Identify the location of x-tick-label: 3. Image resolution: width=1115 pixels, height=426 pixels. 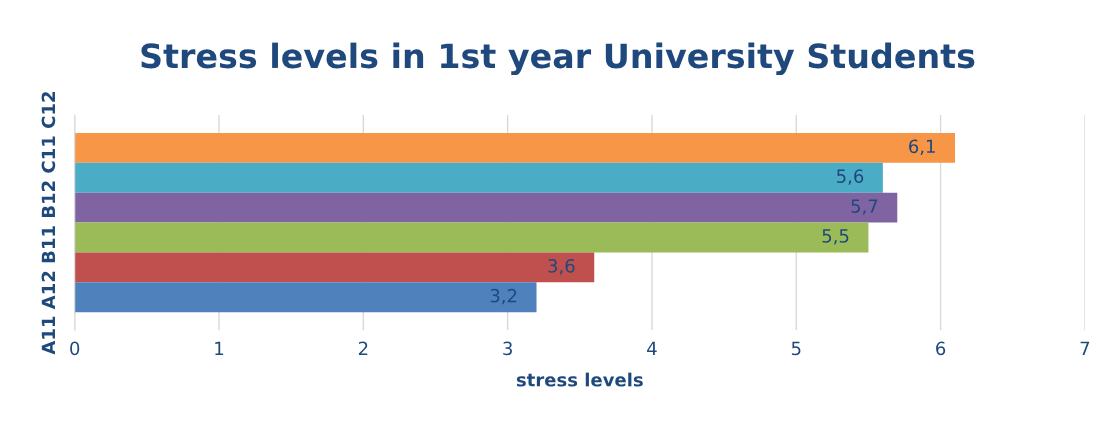
(507, 348).